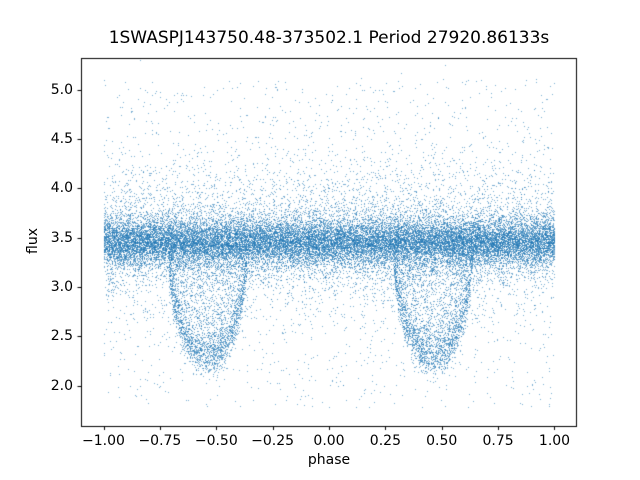 Image resolution: width=640 pixels, height=480 pixels. What do you see at coordinates (61, 286) in the screenshot?
I see `y-tick-label: 3.0` at bounding box center [61, 286].